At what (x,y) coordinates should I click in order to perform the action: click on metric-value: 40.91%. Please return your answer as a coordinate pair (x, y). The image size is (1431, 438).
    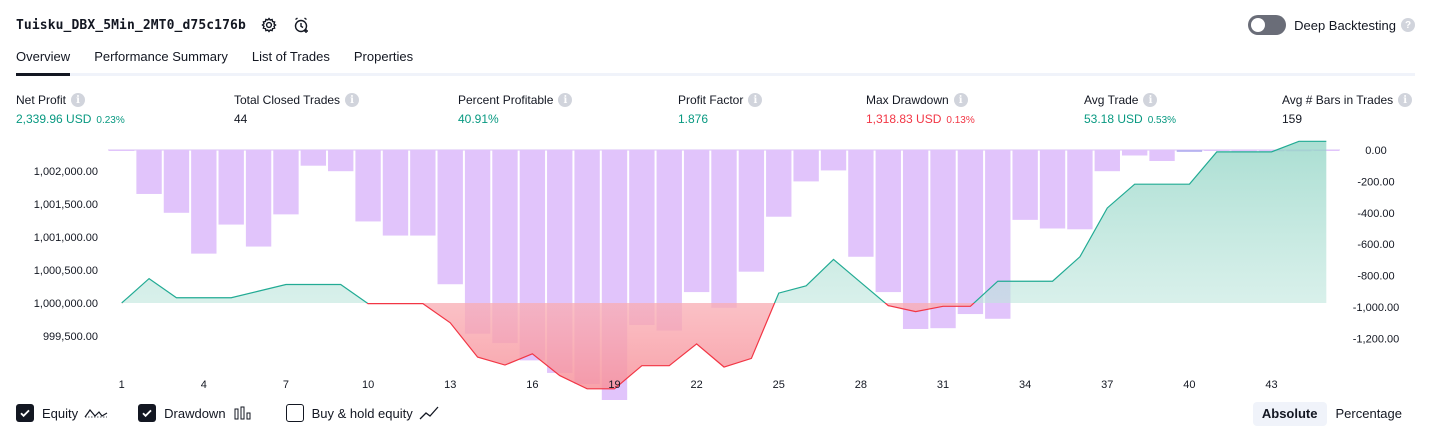
    Looking at the image, I should click on (478, 119).